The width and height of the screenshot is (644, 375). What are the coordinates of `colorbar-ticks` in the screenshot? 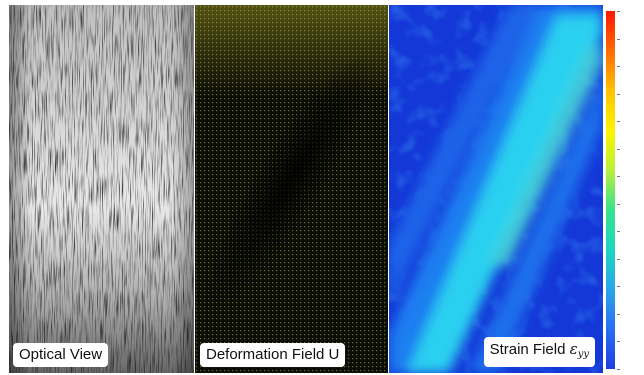 It's located at (624, 190).